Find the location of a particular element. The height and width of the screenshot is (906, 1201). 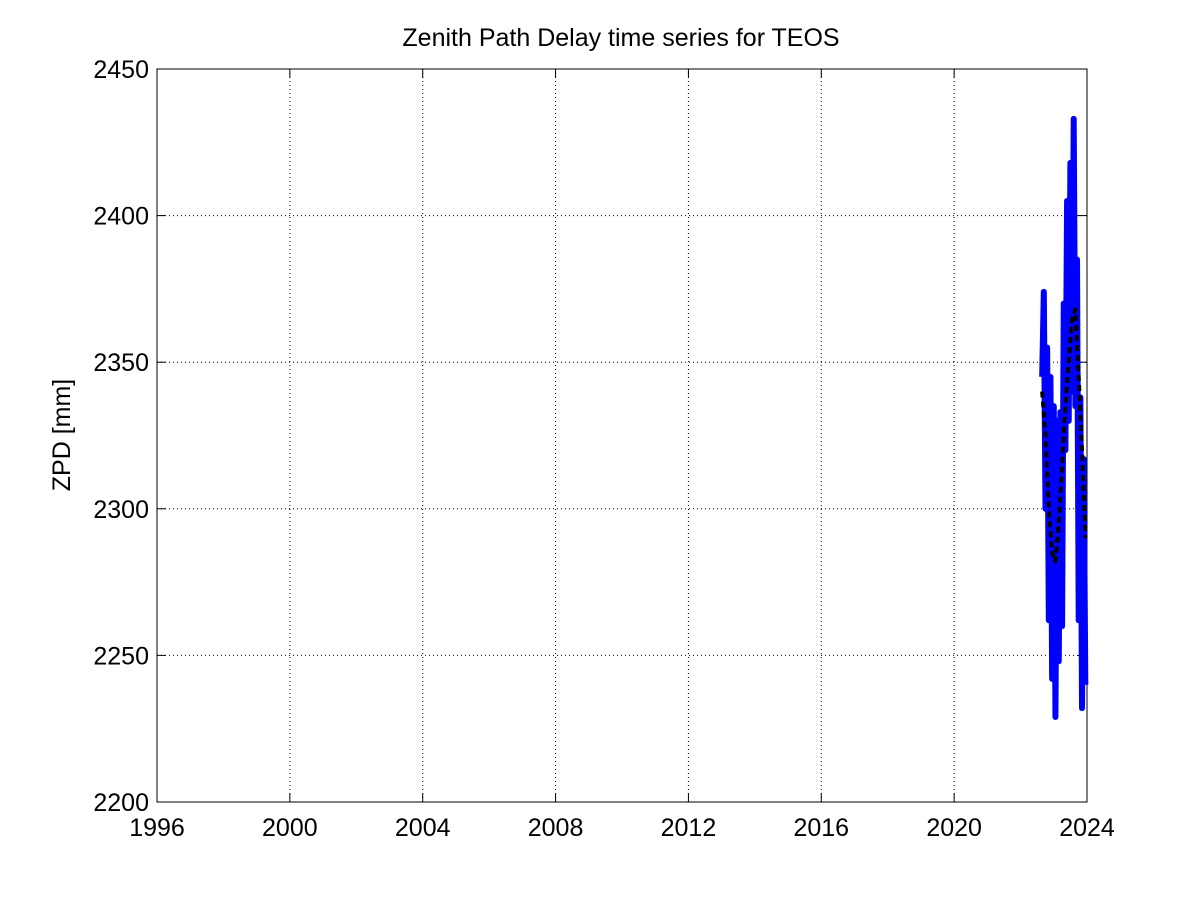

y-tick-label: 2200 is located at coordinates (121, 803).